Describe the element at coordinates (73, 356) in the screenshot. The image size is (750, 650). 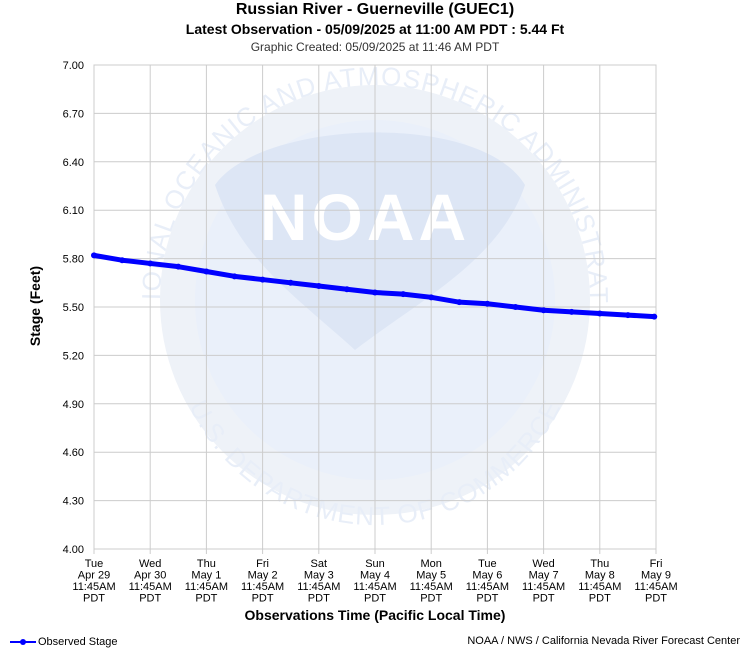
I see `y-tick-label: 5.20` at that location.